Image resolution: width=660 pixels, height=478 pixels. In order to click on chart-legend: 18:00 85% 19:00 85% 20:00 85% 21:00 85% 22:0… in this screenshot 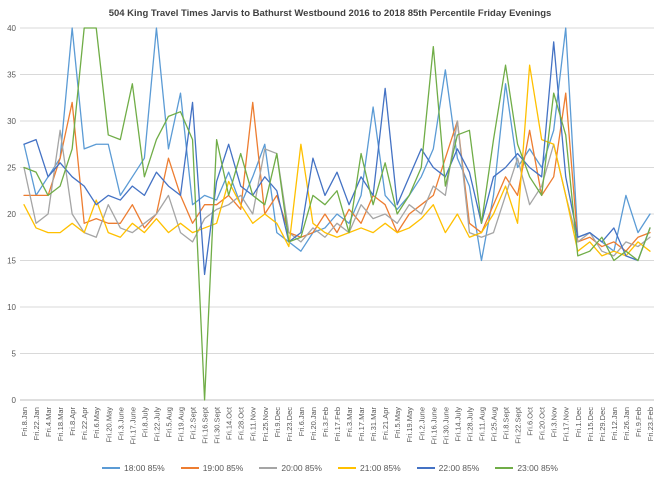, I will do `click(330, 468)`.